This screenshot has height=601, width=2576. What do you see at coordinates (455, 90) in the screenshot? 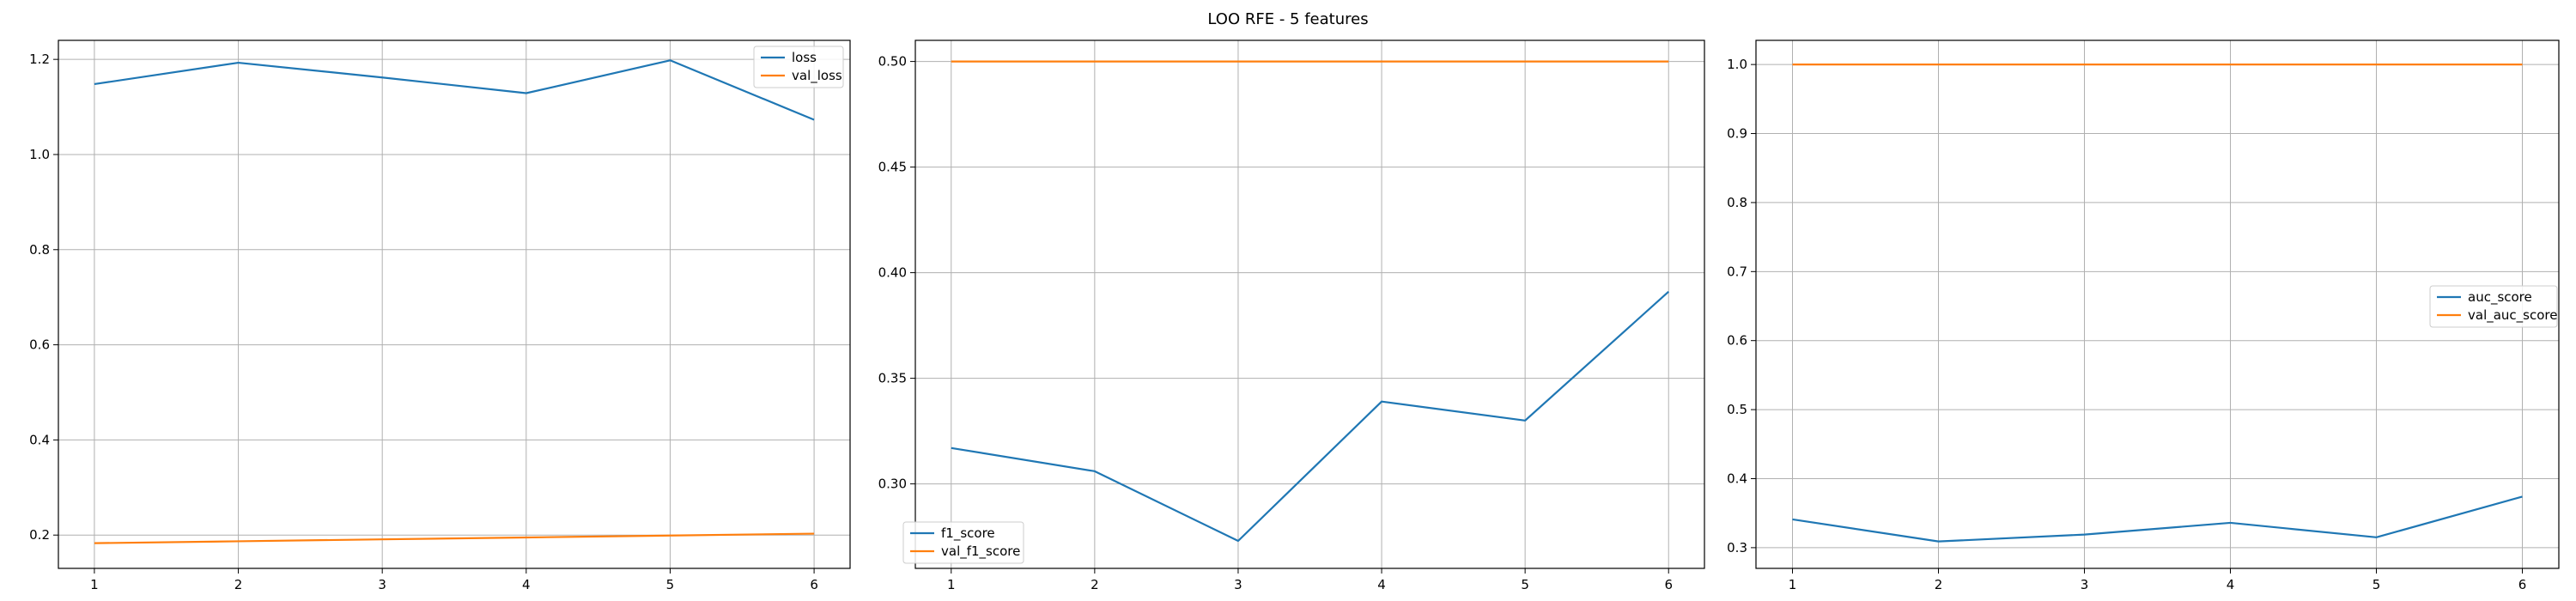
I see `series-line-loss` at bounding box center [455, 90].